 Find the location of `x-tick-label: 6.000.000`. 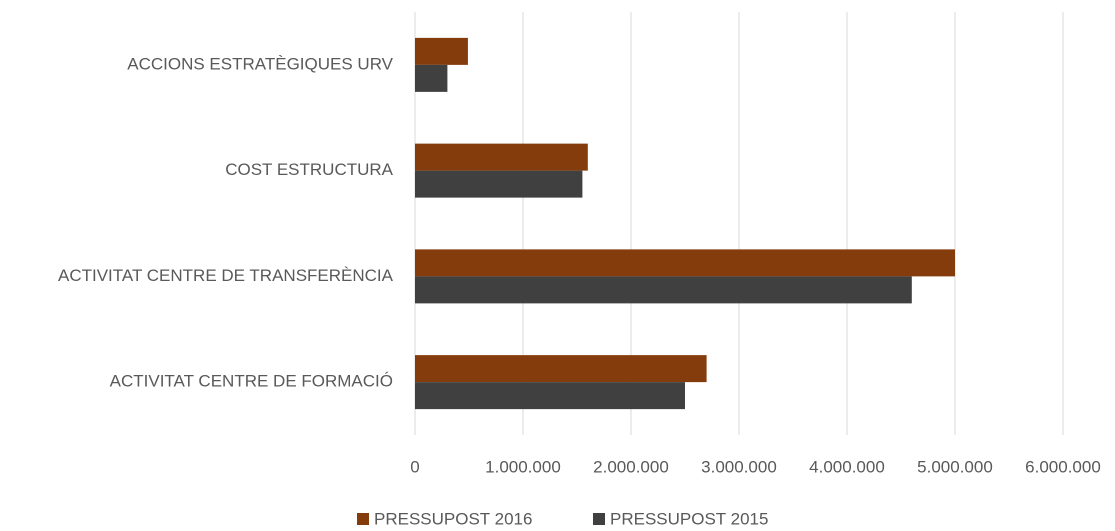

x-tick-label: 6.000.000 is located at coordinates (1063, 466).